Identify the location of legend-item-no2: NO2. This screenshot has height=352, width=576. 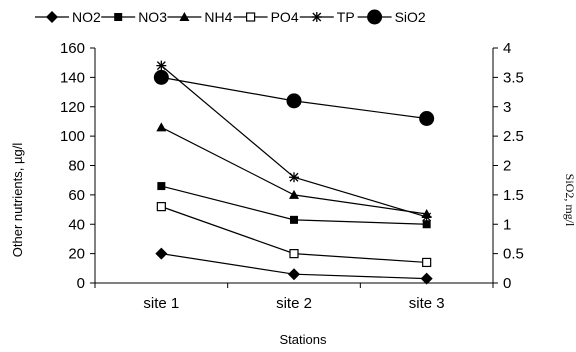
(68, 17).